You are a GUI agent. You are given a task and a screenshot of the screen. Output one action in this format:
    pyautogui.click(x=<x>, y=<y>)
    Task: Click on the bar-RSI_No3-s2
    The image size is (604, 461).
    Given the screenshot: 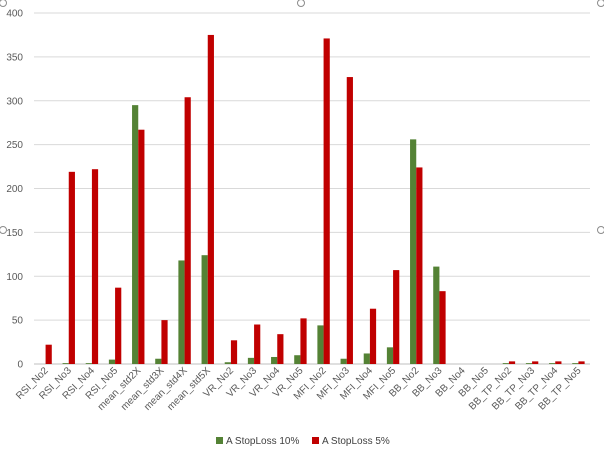 What is the action you would take?
    pyautogui.click(x=71, y=267)
    